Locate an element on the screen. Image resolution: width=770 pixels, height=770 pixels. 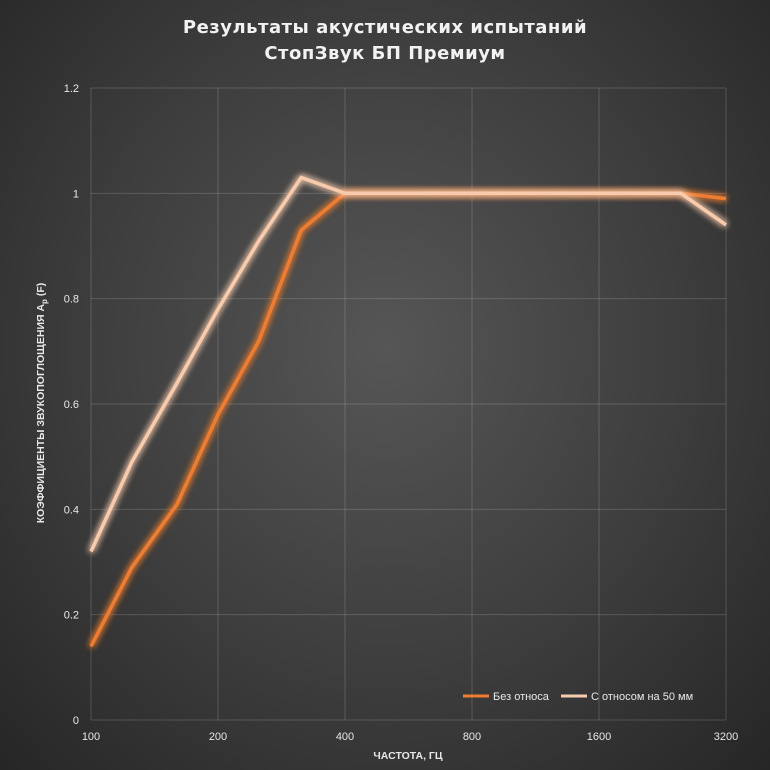
chart-title-line-2: СтопЗвук БП Премиум is located at coordinates (385, 53).